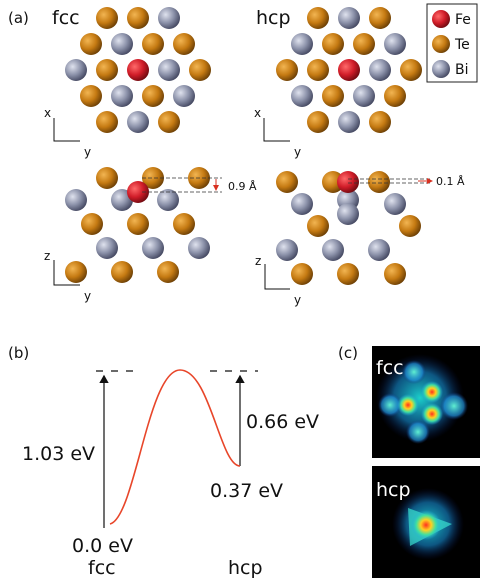 The width and height of the screenshot is (480, 578). I want to click on panel-label-a: (a), so click(18, 18).